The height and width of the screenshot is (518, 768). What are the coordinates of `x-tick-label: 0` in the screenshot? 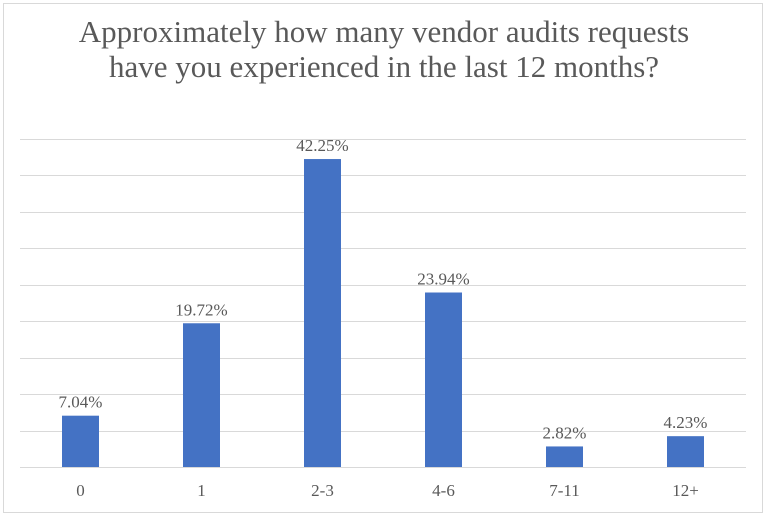 It's located at (80, 490).